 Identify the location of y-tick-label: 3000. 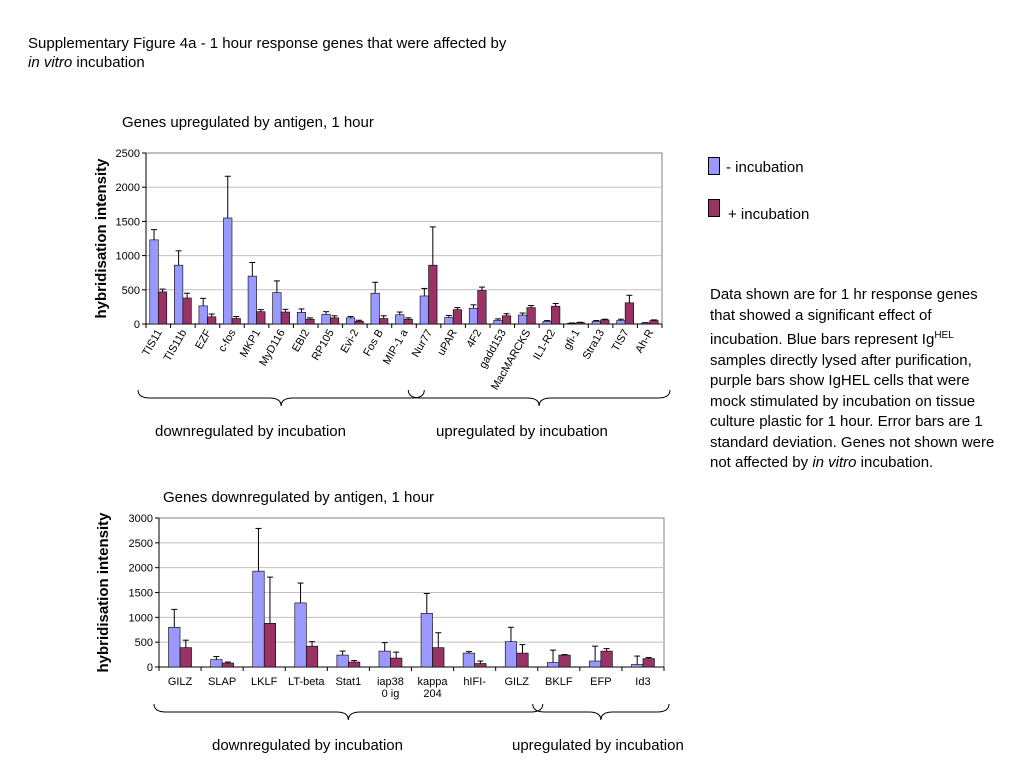
(141, 519).